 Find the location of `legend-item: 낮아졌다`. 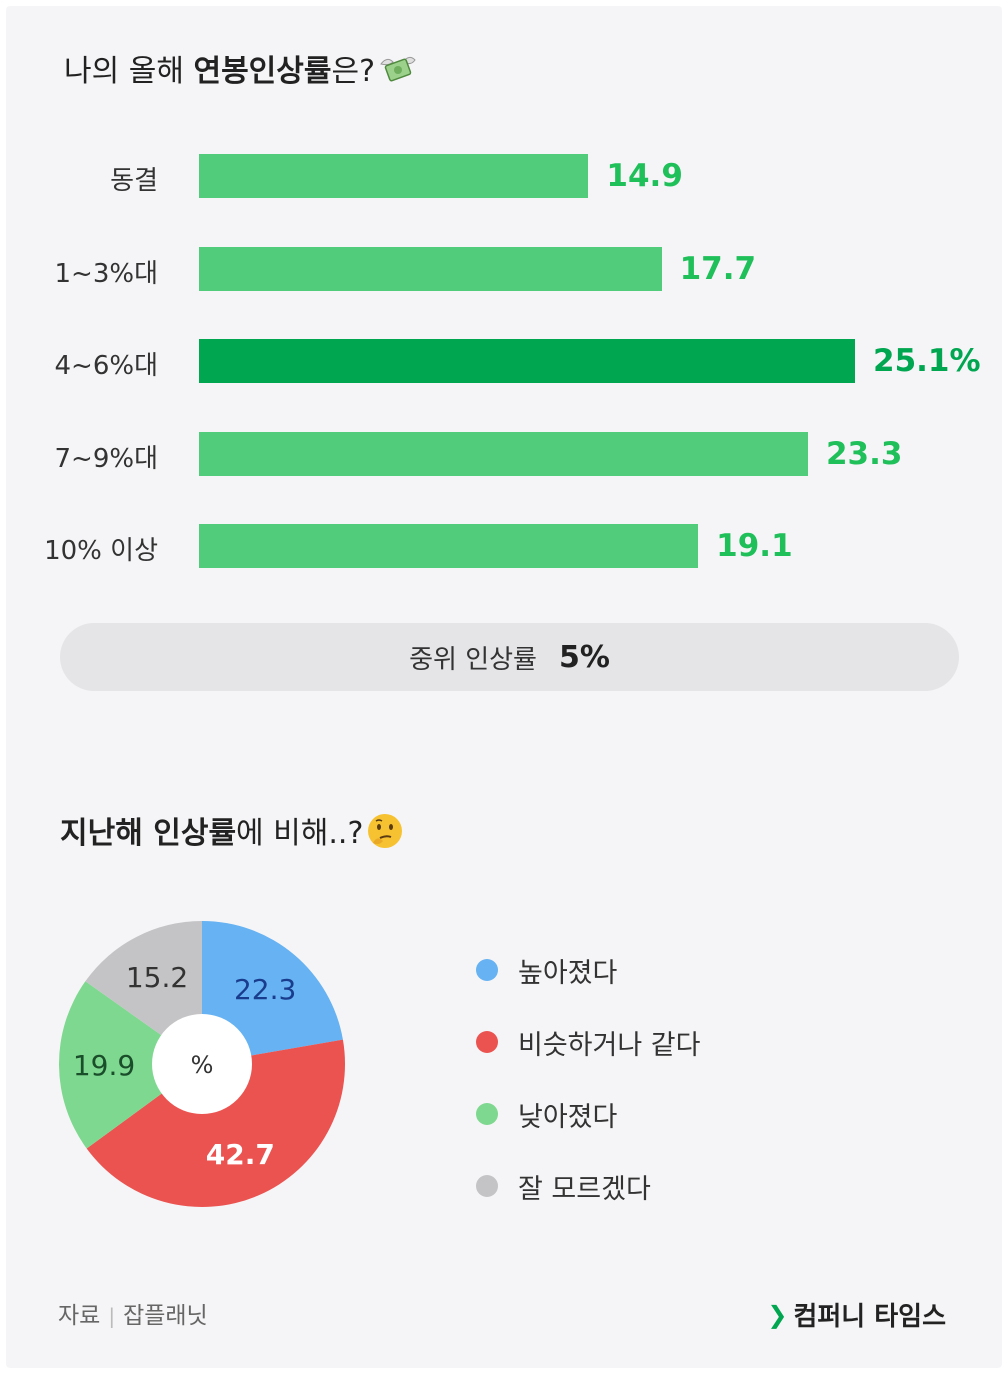

legend-item: 낮아졌다 is located at coordinates (588, 1114).